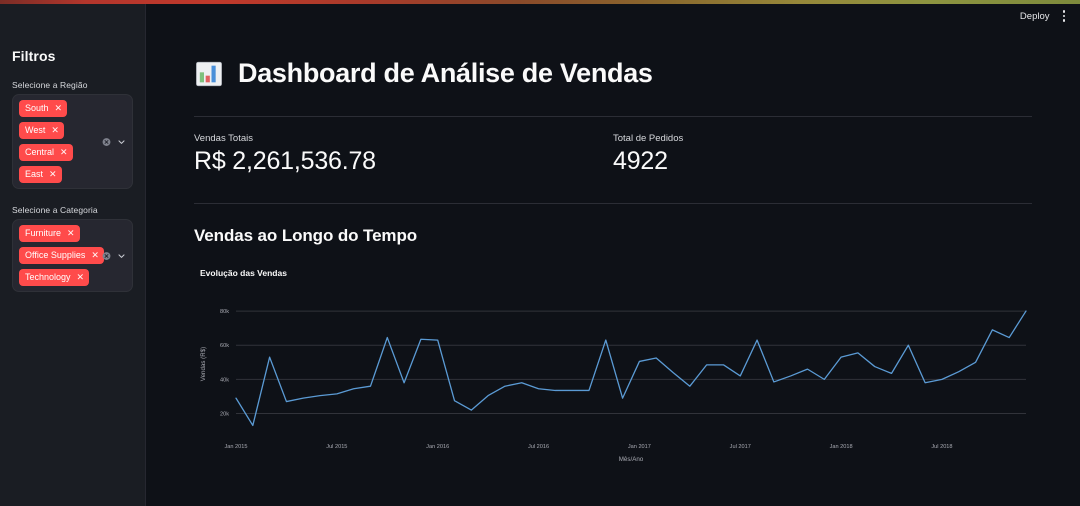 This screenshot has height=506, width=1080. Describe the element at coordinates (613, 203) in the screenshot. I see `divider-bottom` at that location.